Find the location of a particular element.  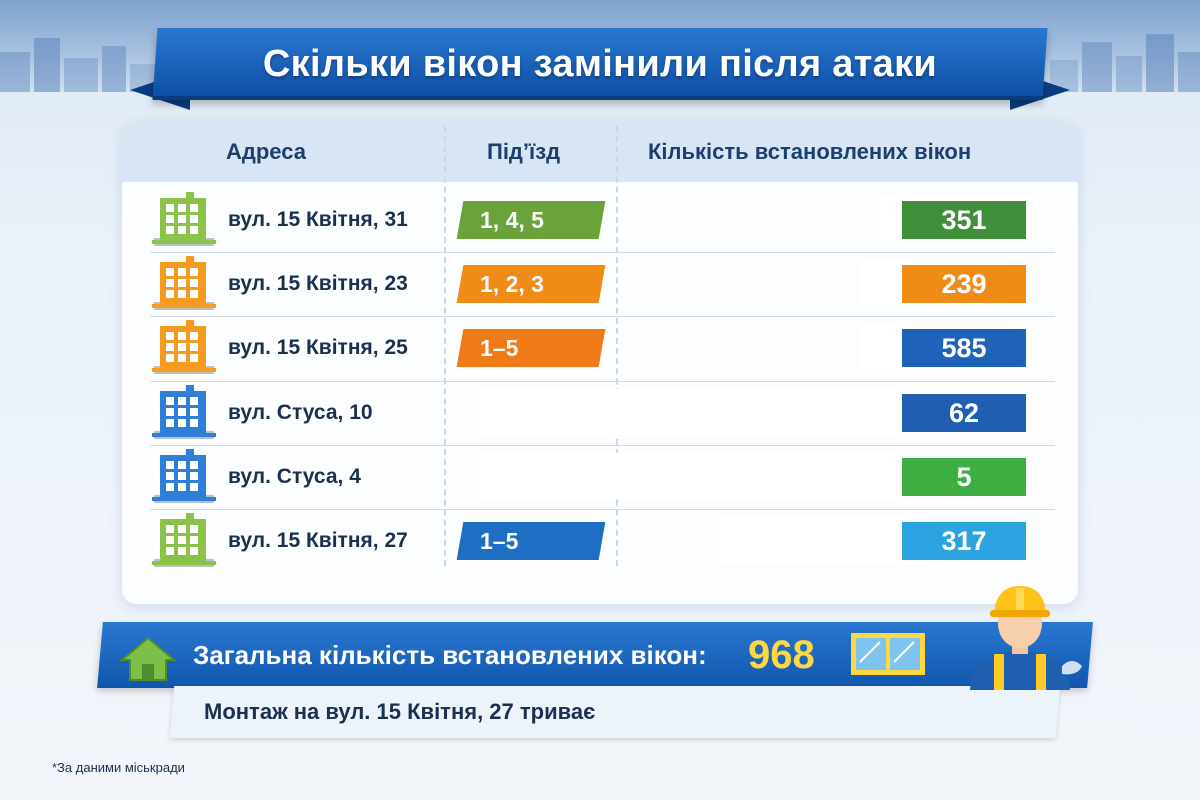

table-row: вул. 15 Квітня, 27 1–5 317 is located at coordinates (602, 541).